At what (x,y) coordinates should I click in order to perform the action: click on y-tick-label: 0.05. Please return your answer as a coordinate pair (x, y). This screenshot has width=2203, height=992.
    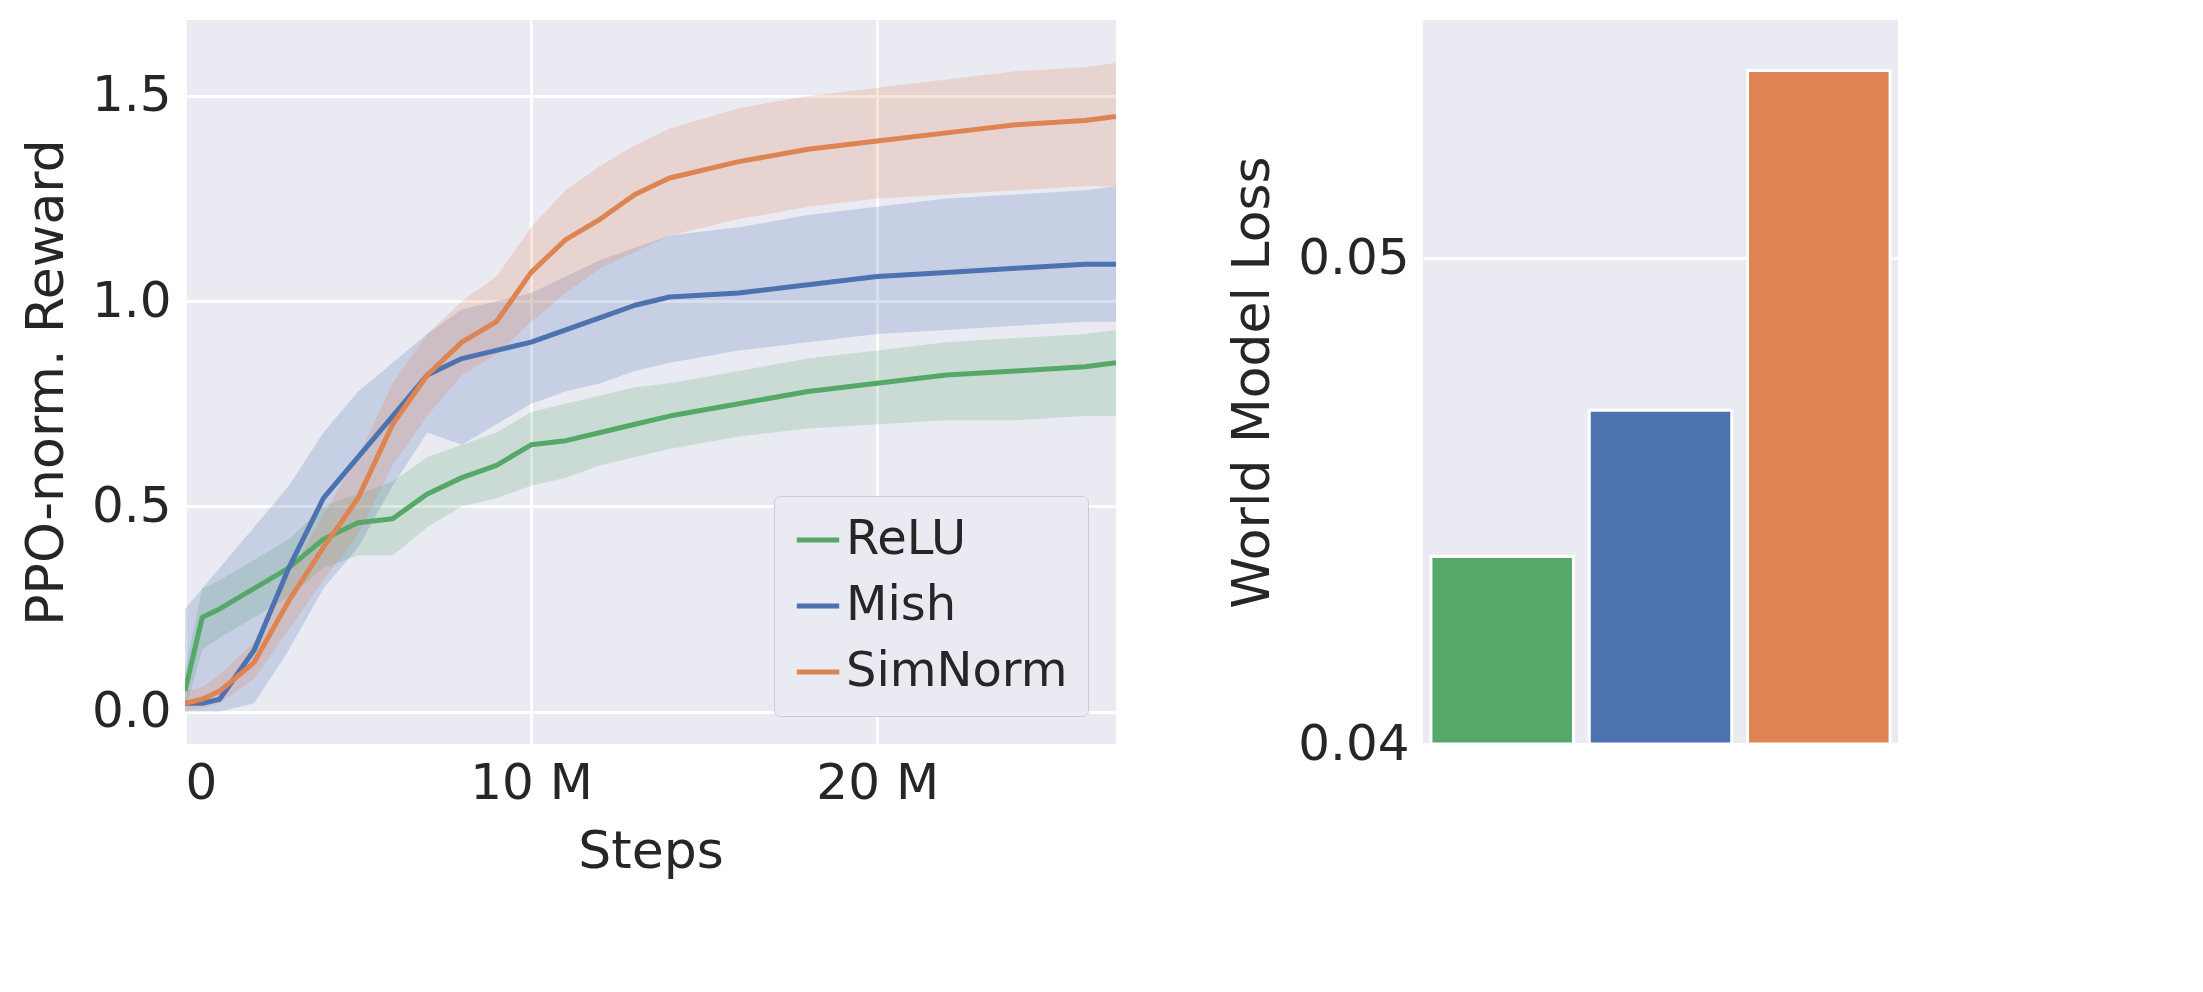
    Looking at the image, I should click on (1354, 256).